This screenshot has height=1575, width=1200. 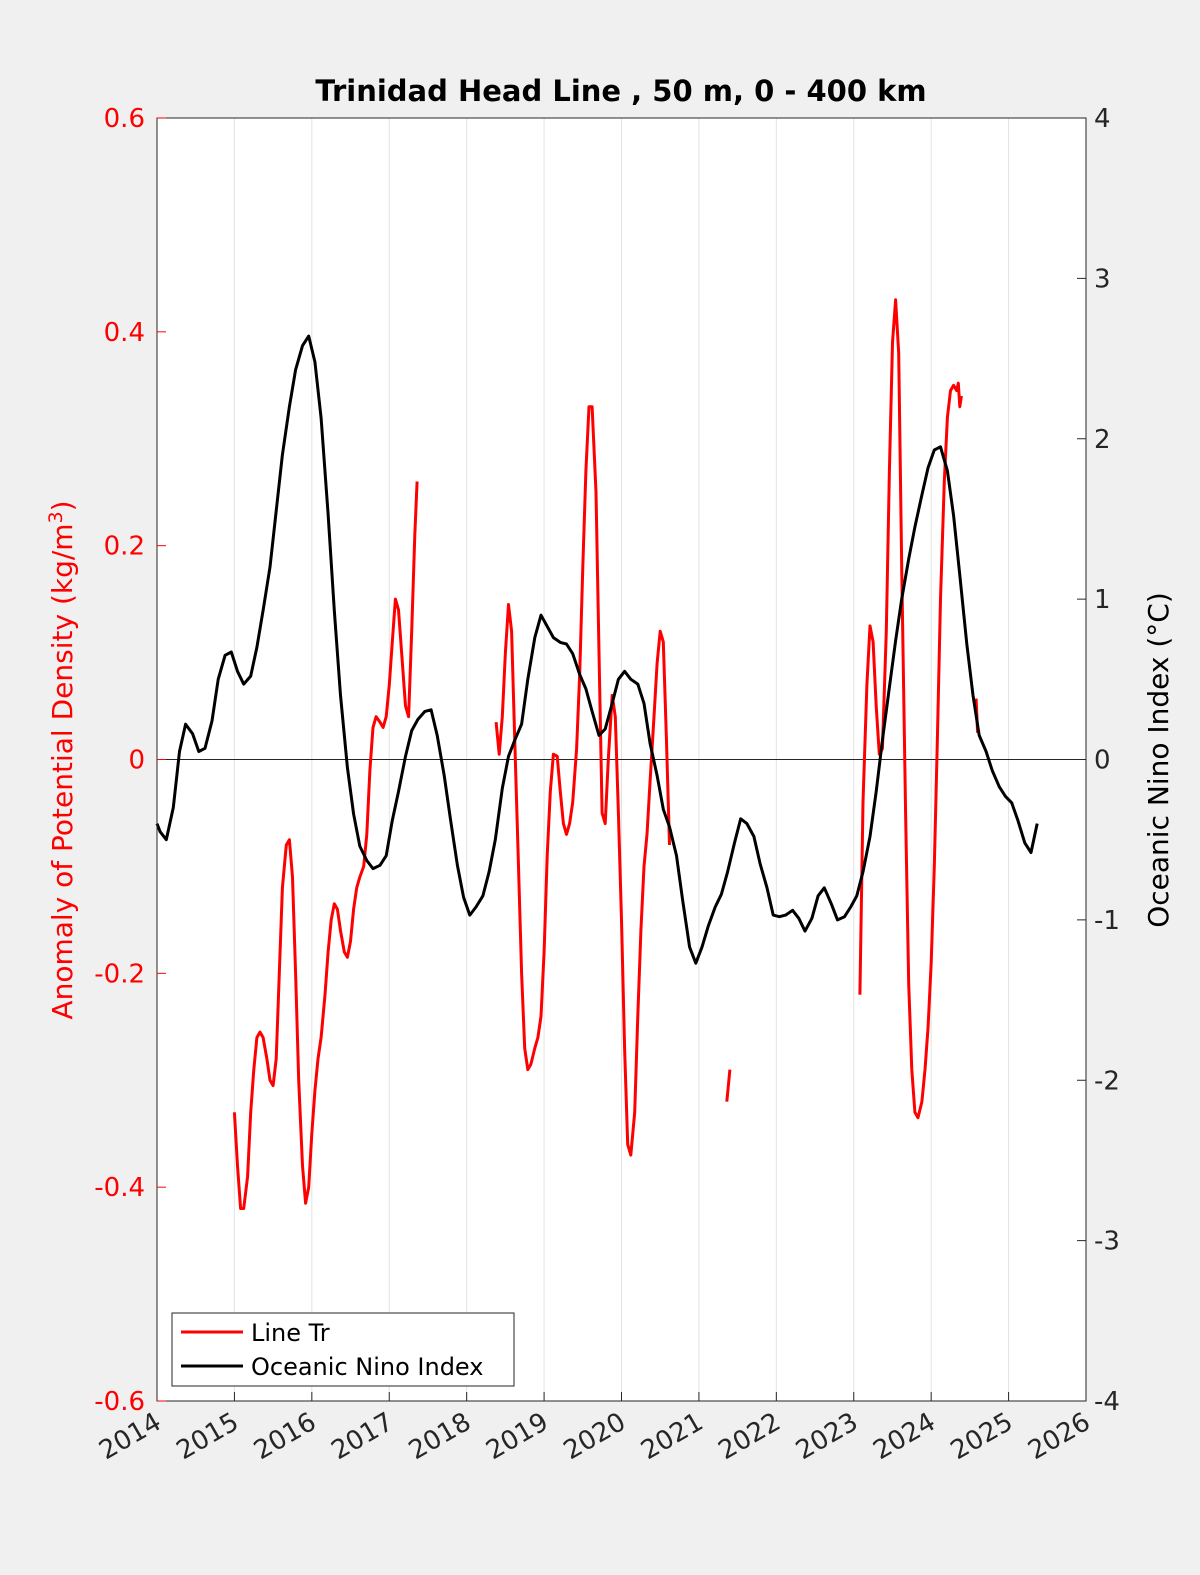 What do you see at coordinates (124, 547) in the screenshot?
I see `y-left-tick-label: 0.2` at bounding box center [124, 547].